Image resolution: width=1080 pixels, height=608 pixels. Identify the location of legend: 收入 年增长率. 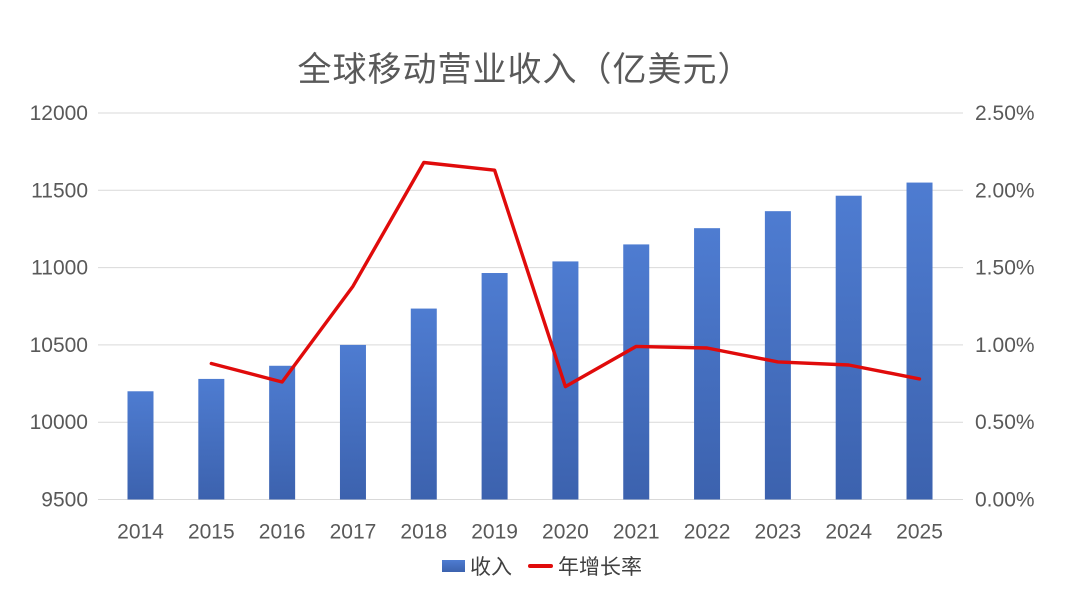
(542, 566).